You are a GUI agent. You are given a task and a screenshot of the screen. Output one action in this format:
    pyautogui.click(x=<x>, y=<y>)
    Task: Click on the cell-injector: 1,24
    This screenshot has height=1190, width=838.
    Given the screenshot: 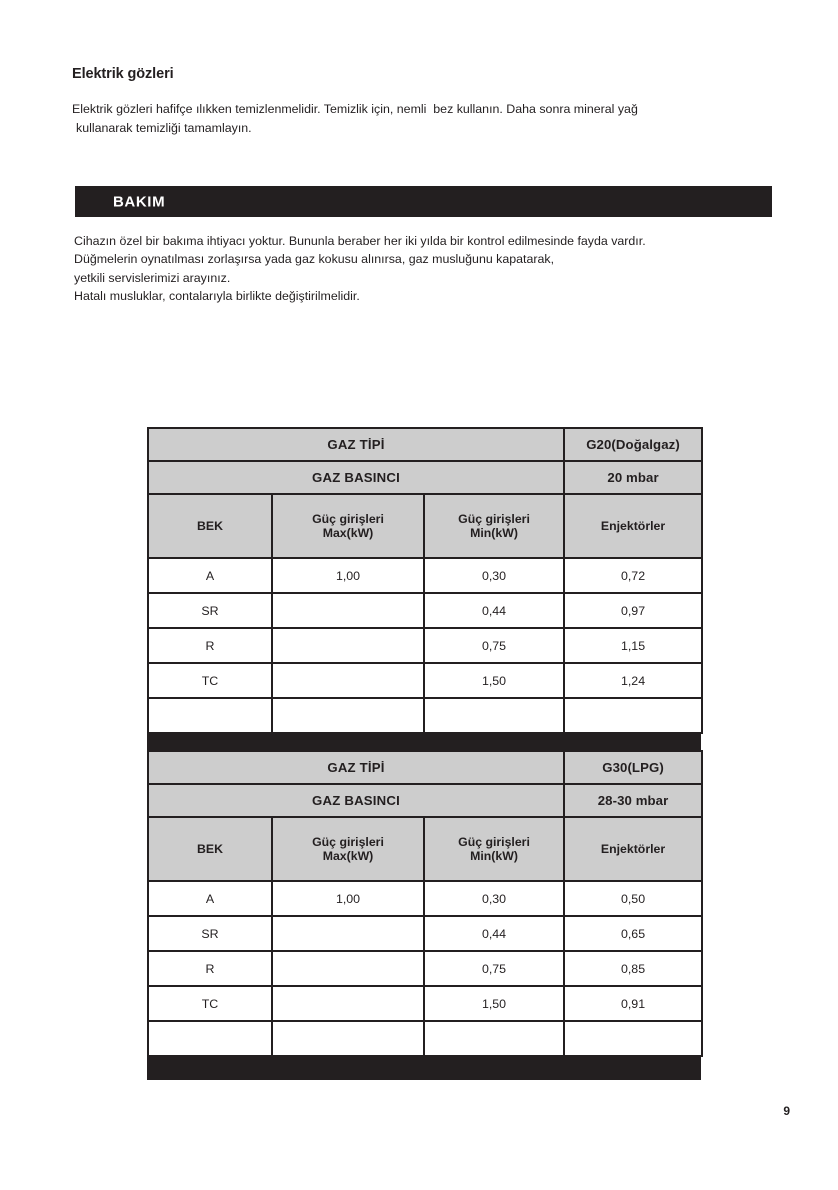 What is the action you would take?
    pyautogui.click(x=633, y=680)
    